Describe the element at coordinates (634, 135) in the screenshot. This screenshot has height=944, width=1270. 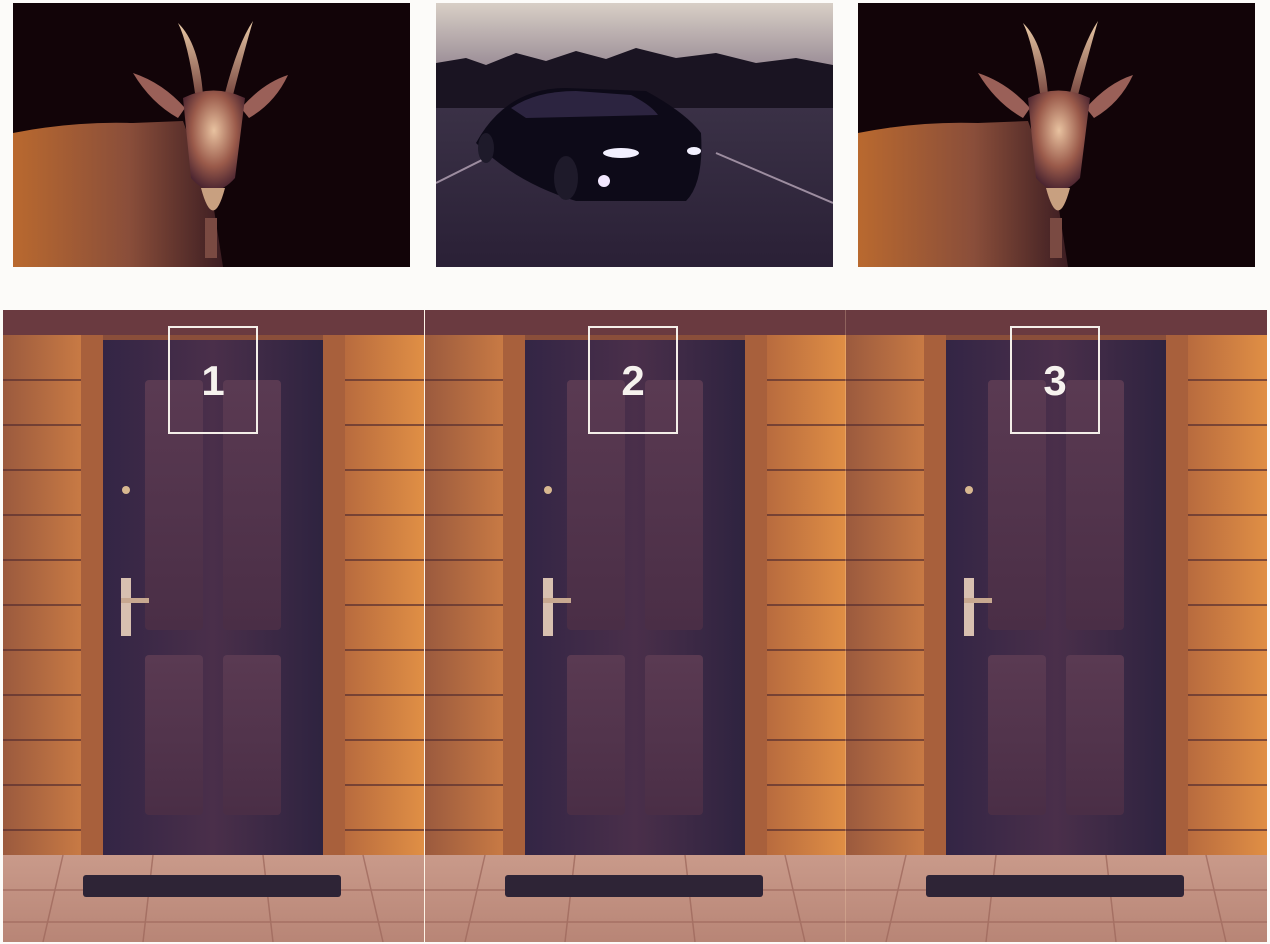
I see `car-image` at that location.